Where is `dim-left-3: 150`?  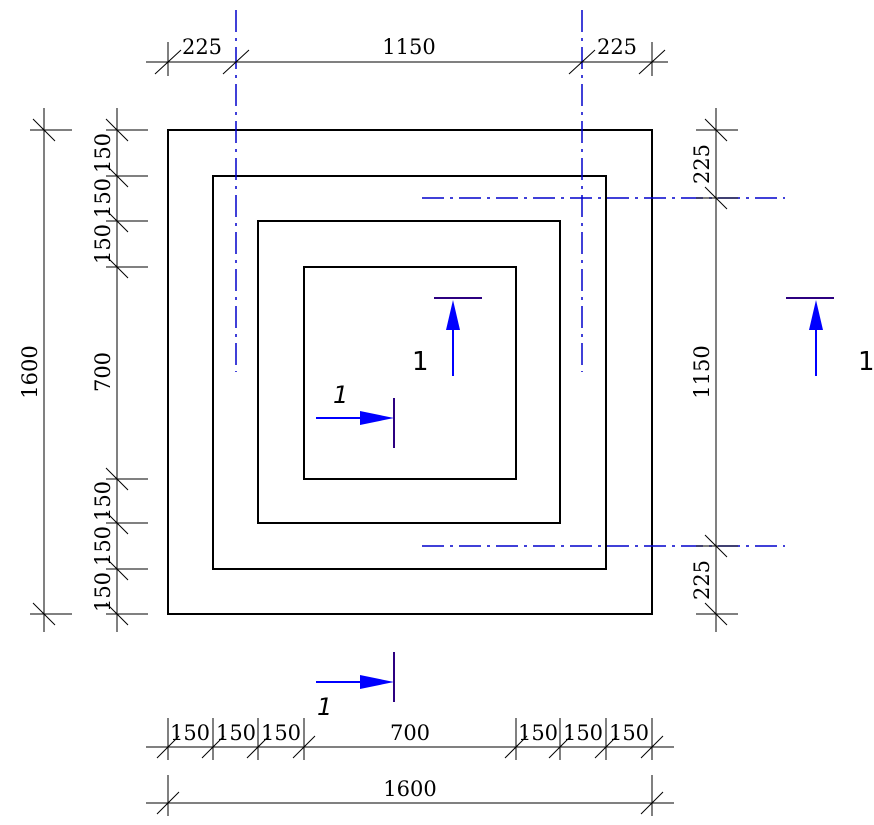
dim-left-3: 150 is located at coordinates (103, 244).